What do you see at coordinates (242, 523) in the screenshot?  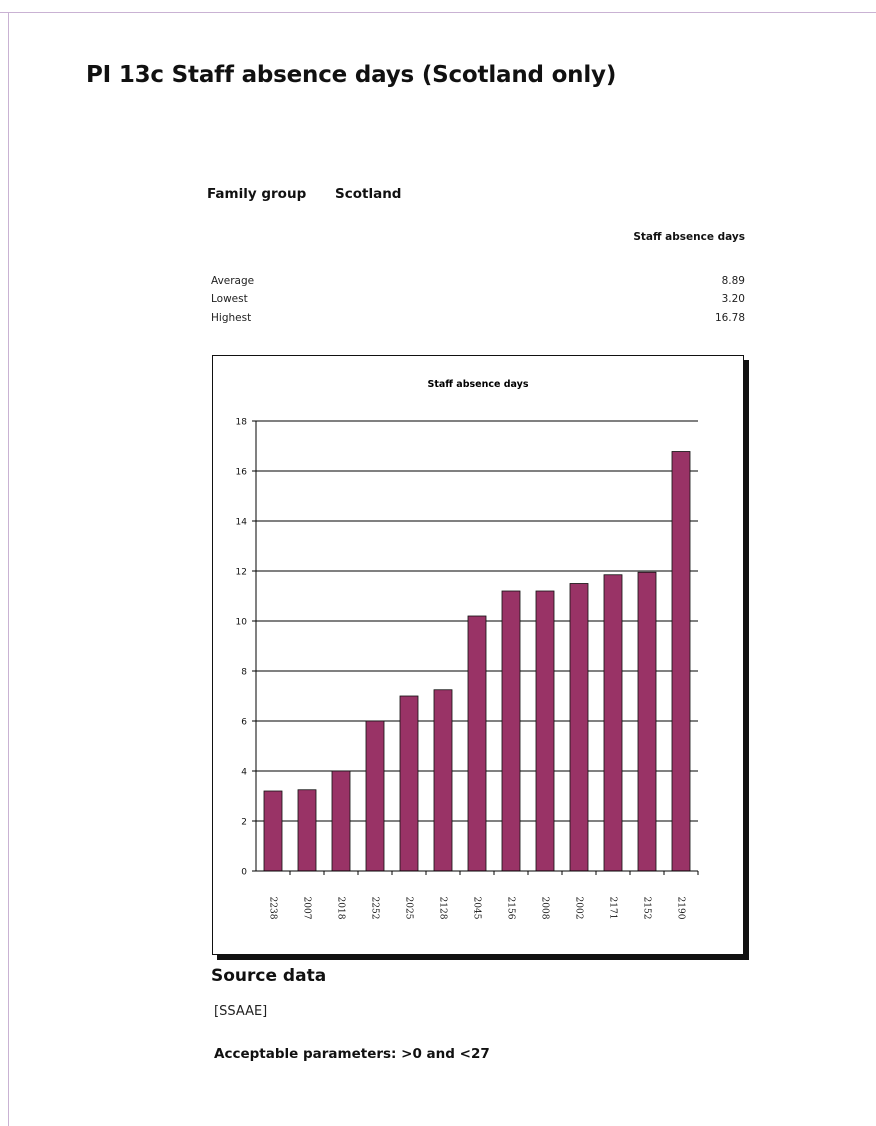 I see `y-tick-label: 14` at bounding box center [242, 523].